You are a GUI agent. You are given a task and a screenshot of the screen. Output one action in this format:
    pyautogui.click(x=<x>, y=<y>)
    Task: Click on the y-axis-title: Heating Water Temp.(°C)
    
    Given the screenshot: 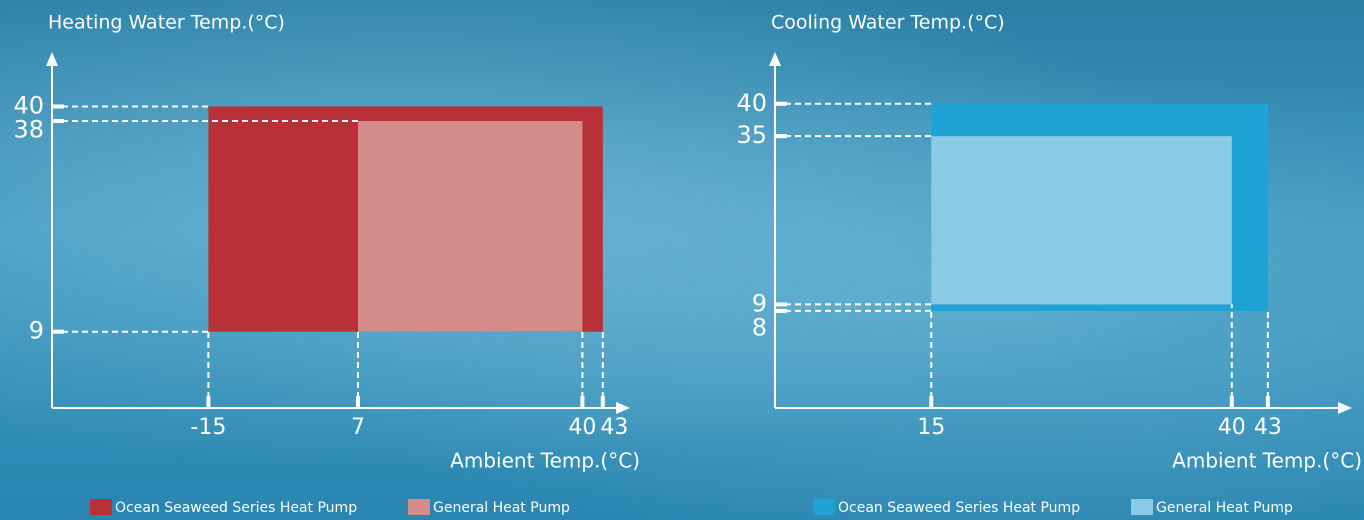 What is the action you would take?
    pyautogui.click(x=166, y=23)
    